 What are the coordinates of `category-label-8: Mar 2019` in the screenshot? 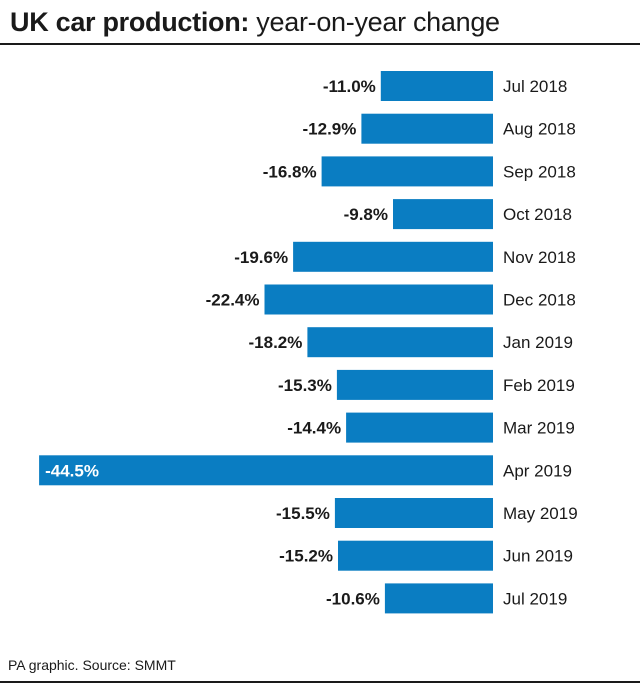 It's located at (539, 428).